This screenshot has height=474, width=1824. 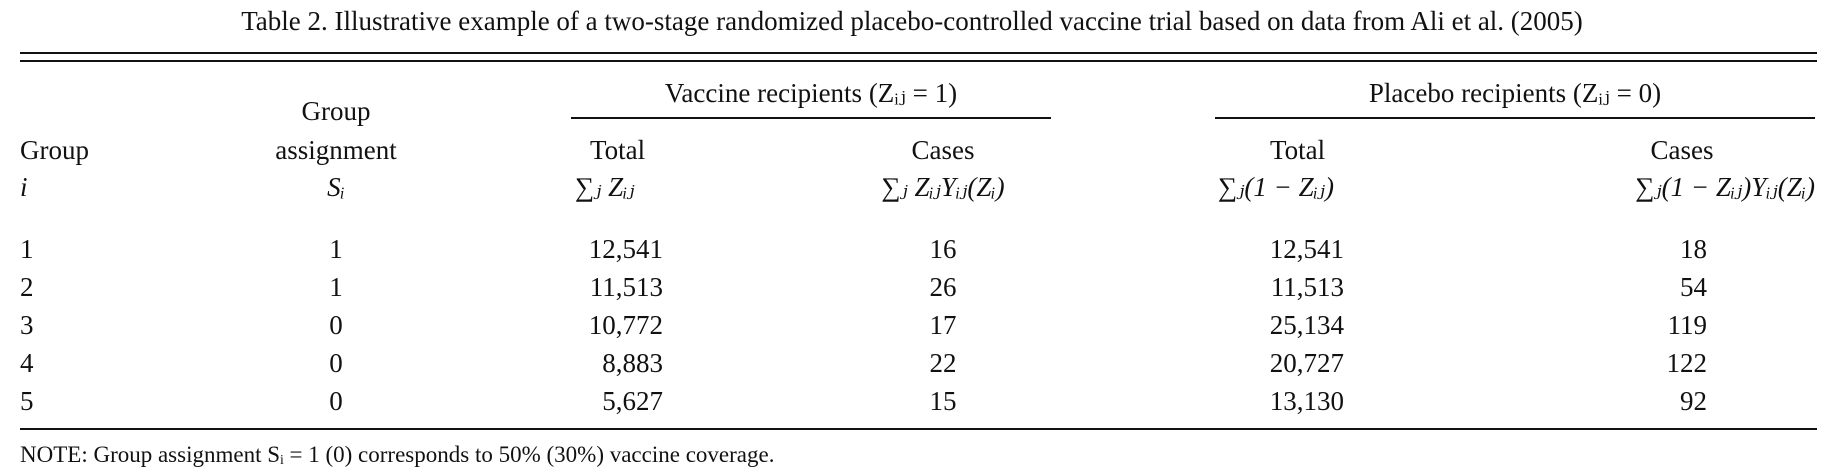 I want to click on row-5-vac-cases: 15, so click(x=943, y=401).